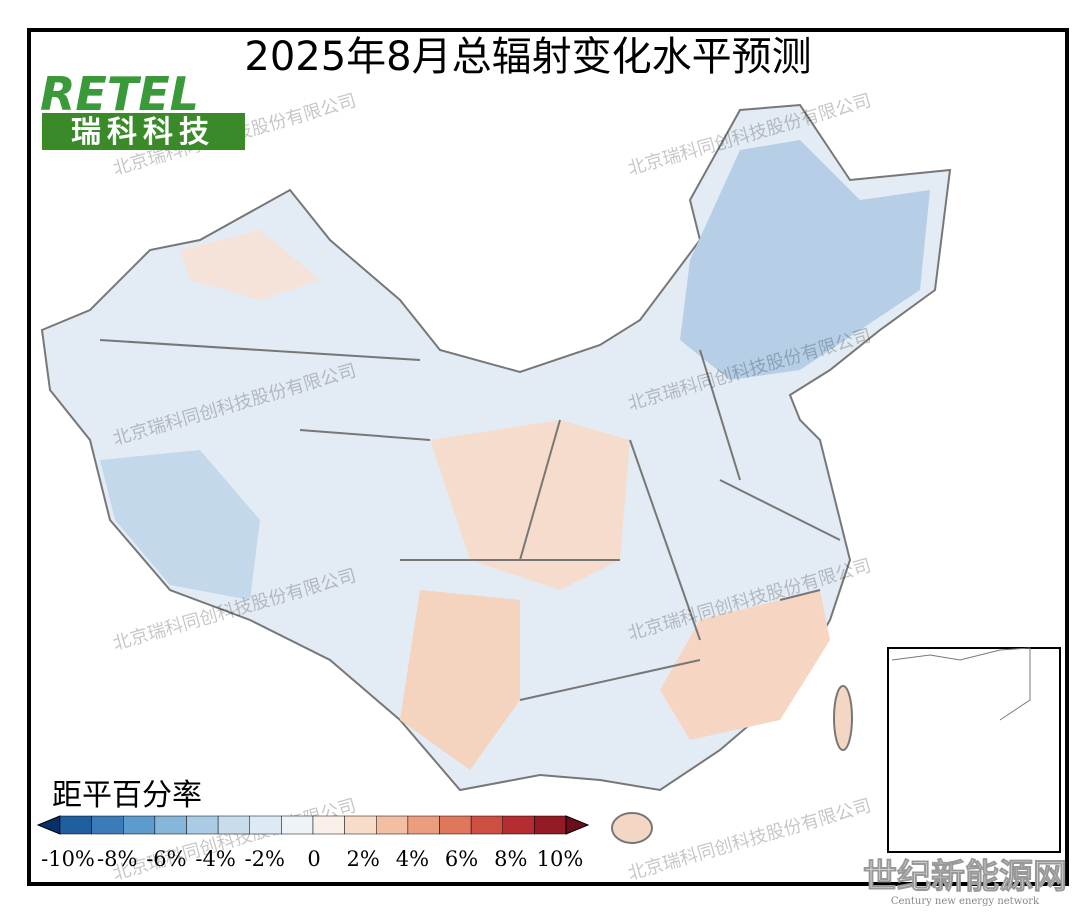 The image size is (1080, 912). I want to click on legend-tick-label: -10%, so click(68, 859).